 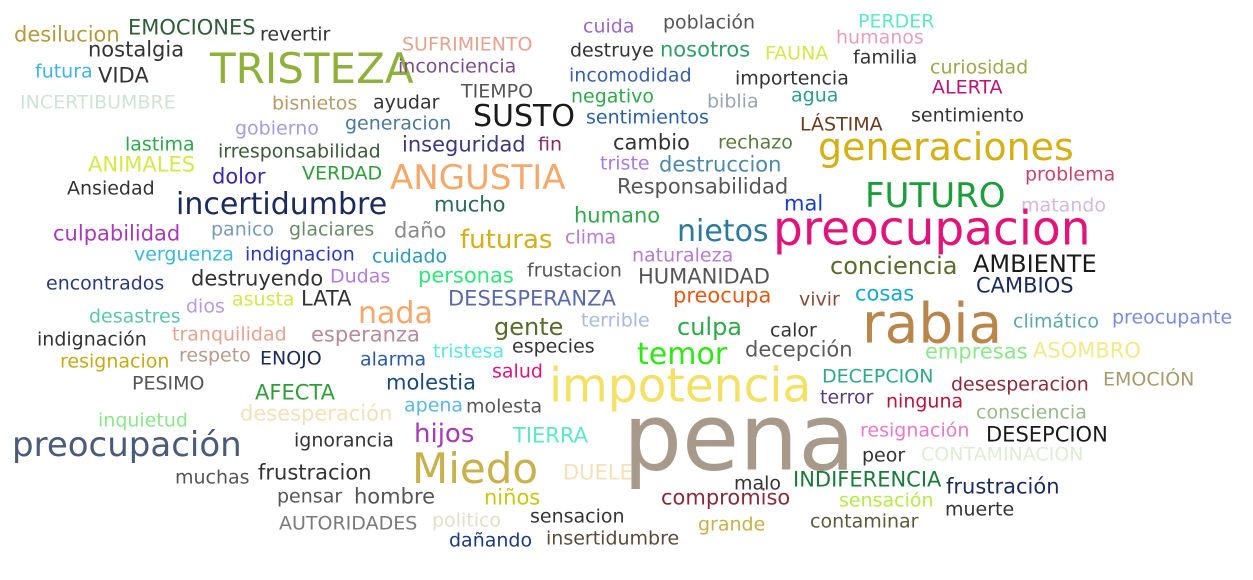 What do you see at coordinates (342, 173) in the screenshot?
I see `word-verdad: VERDAD` at bounding box center [342, 173].